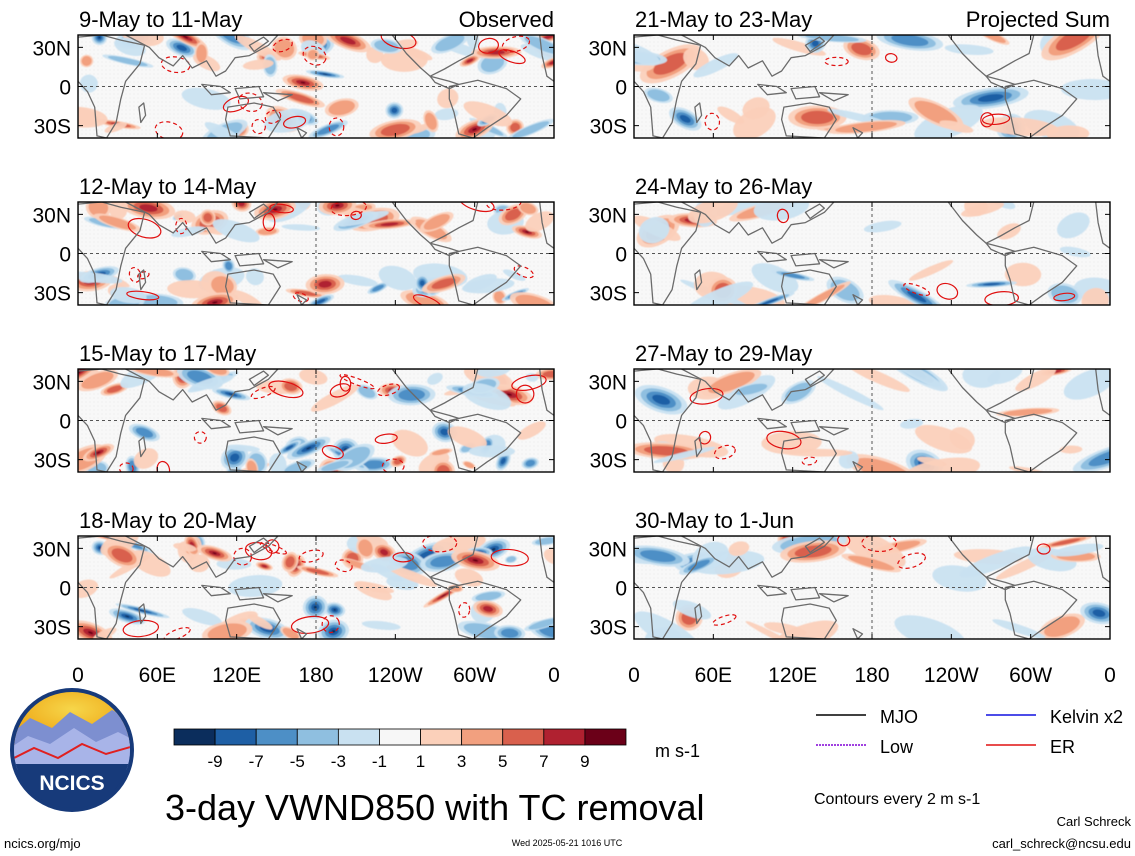  I want to click on colorbar-label: 9, so click(584, 761).